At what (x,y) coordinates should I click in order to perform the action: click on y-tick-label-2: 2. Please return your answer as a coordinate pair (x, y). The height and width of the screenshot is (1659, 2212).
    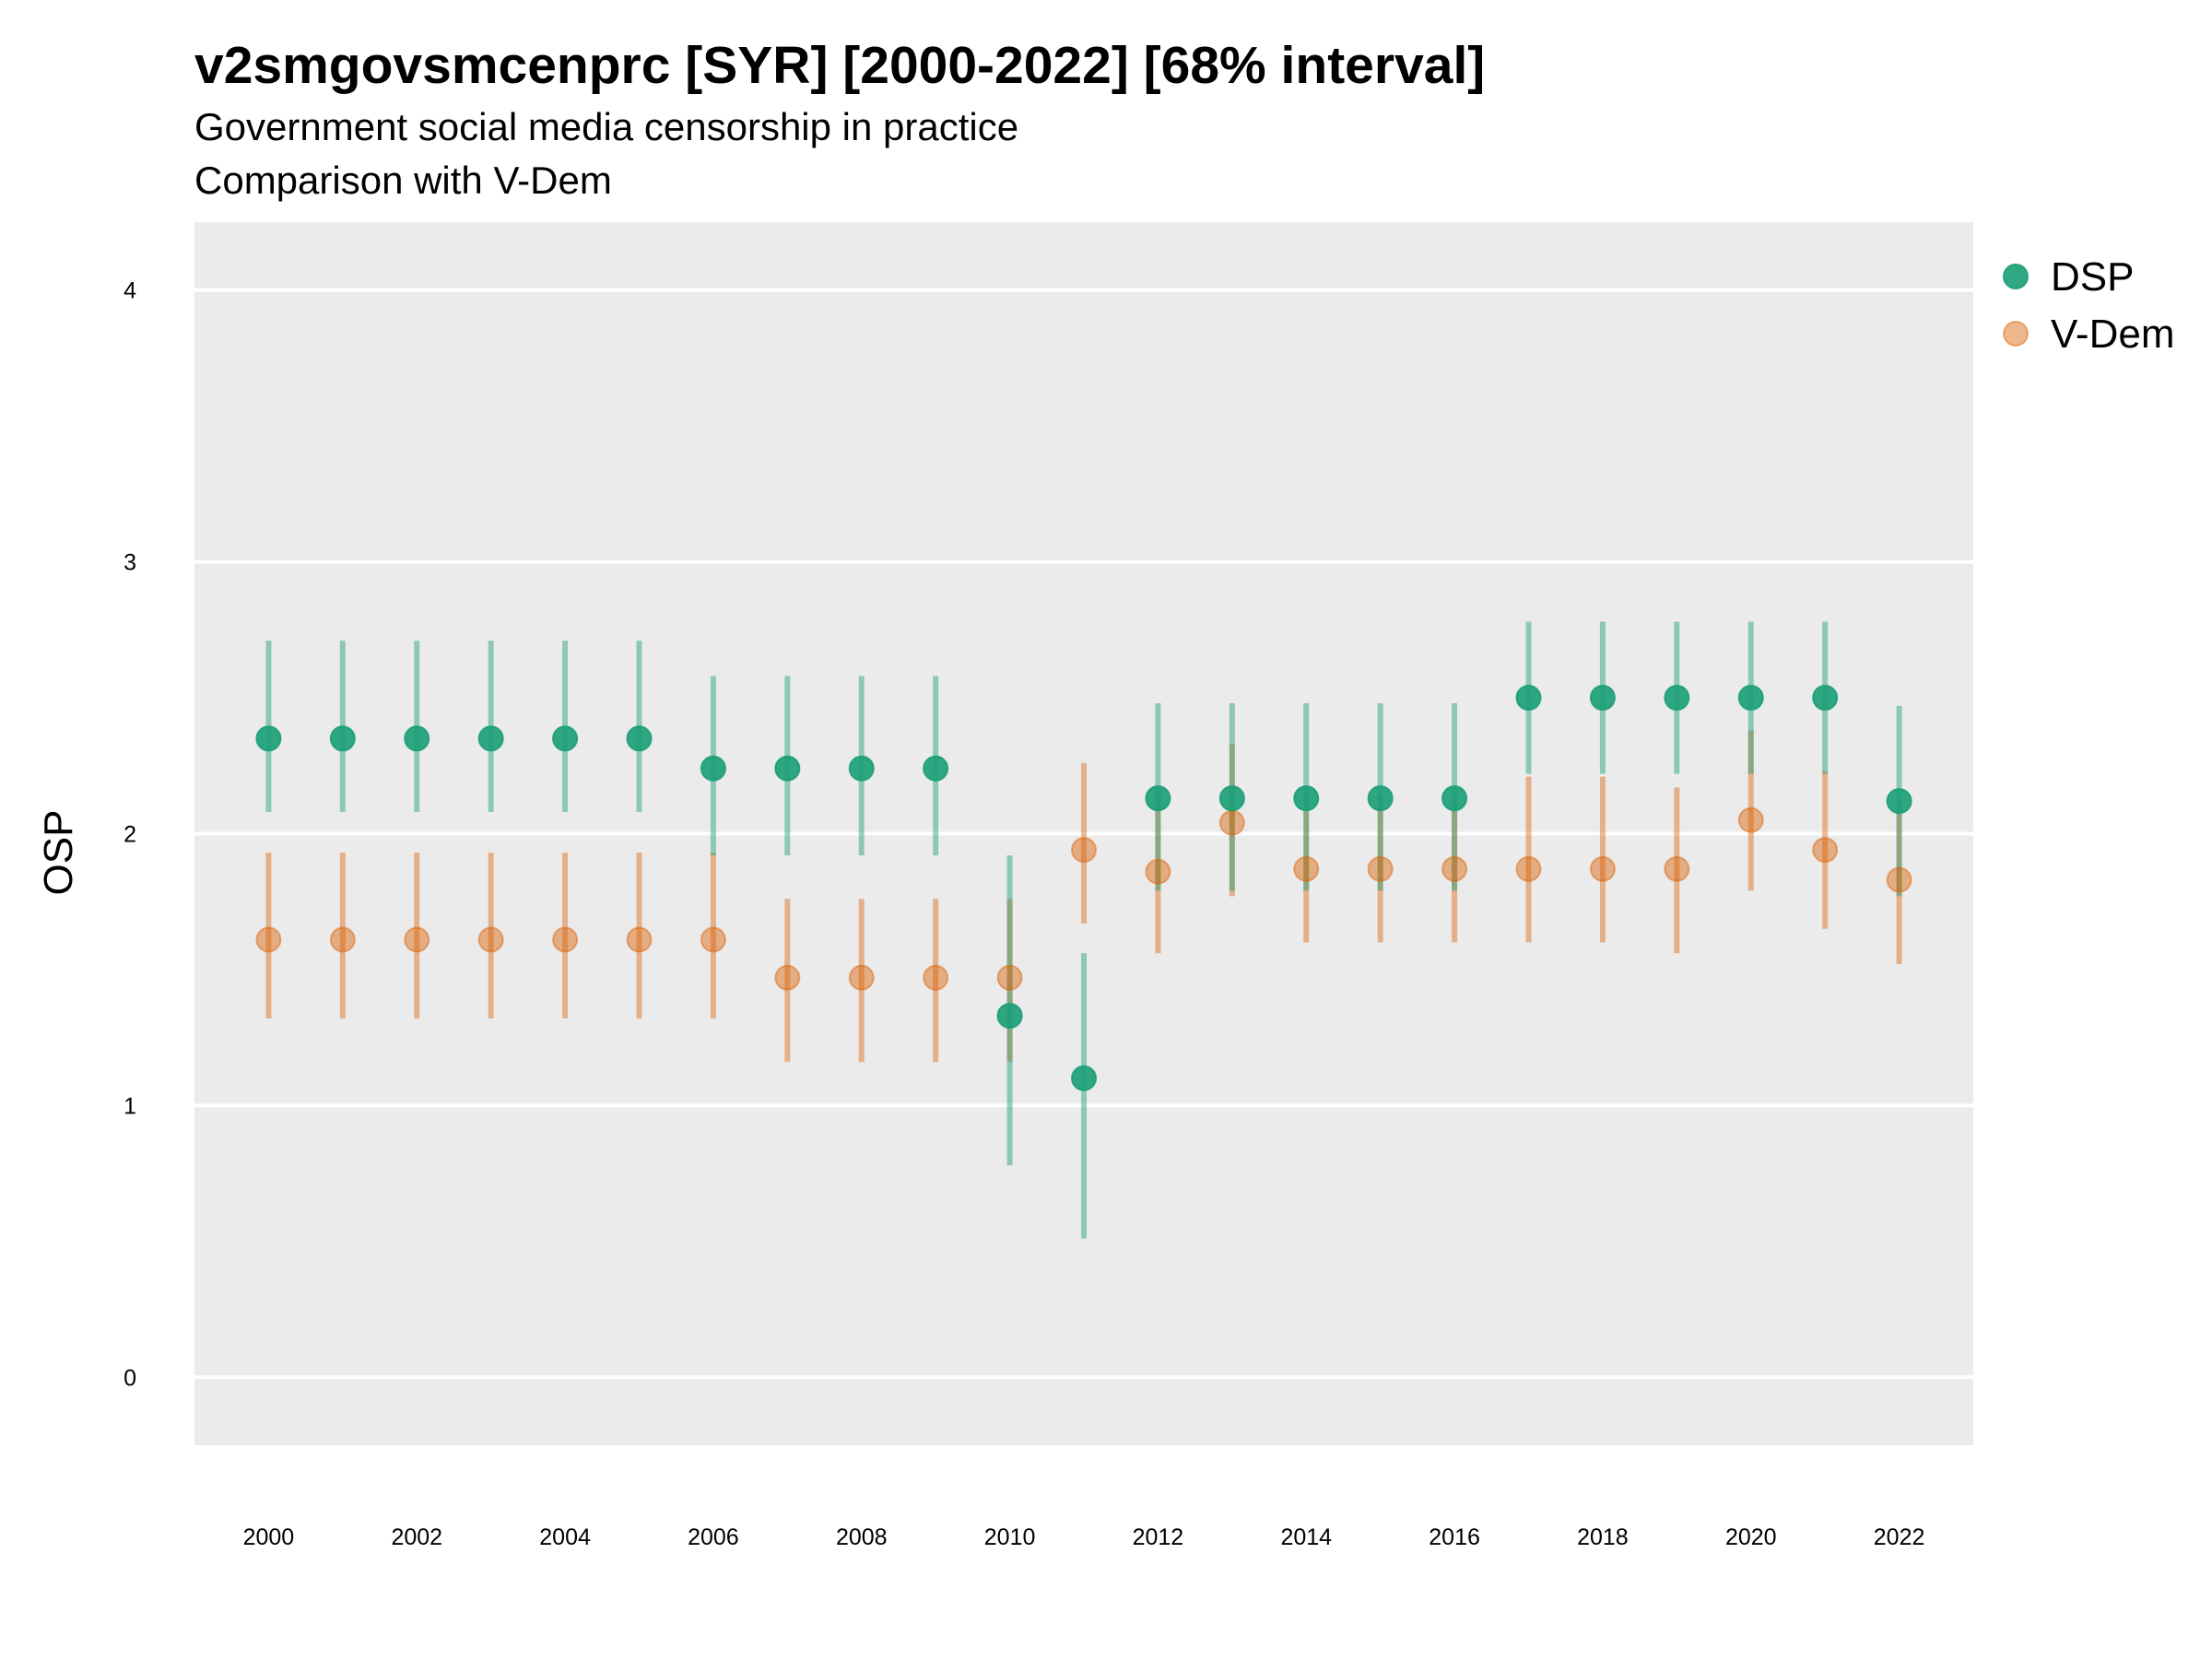
    Looking at the image, I should click on (130, 835).